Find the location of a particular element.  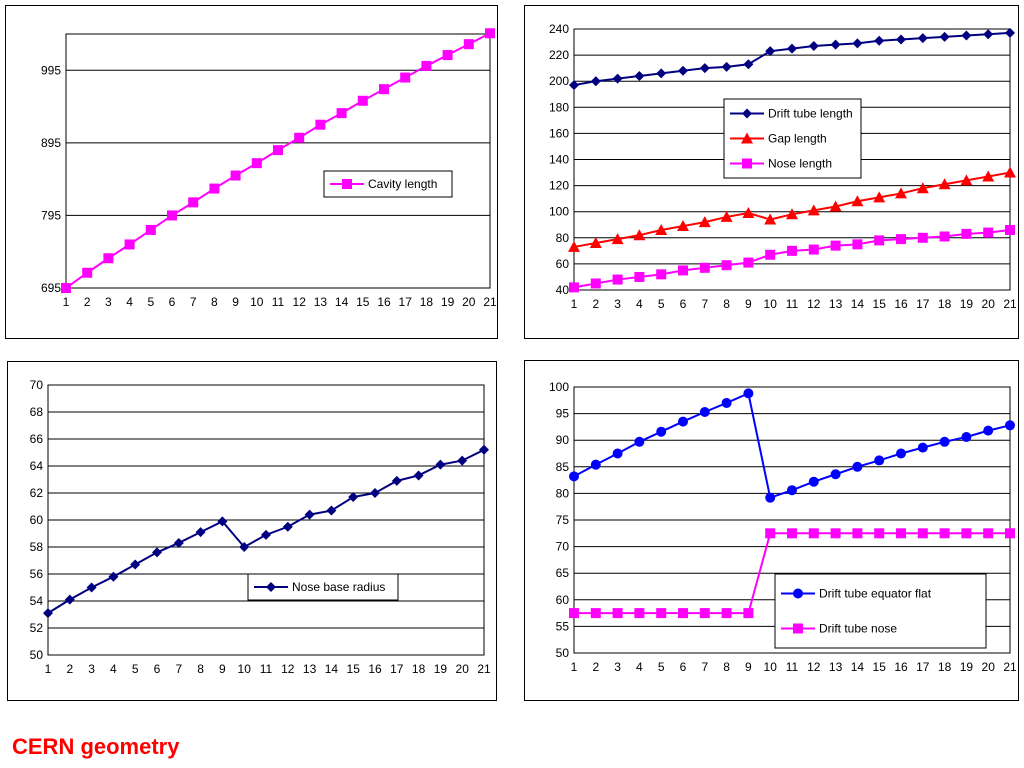

x-tick-label: 5 is located at coordinates (135, 669).